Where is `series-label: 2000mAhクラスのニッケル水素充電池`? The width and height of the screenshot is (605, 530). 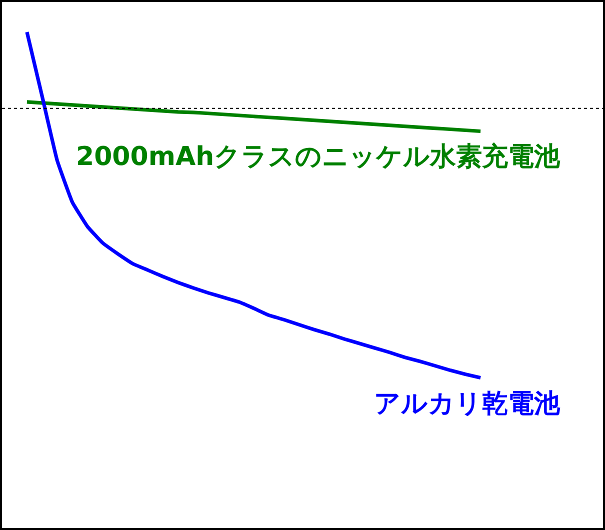
series-label: 2000mAhクラスのニッケル水素充電池 is located at coordinates (319, 157).